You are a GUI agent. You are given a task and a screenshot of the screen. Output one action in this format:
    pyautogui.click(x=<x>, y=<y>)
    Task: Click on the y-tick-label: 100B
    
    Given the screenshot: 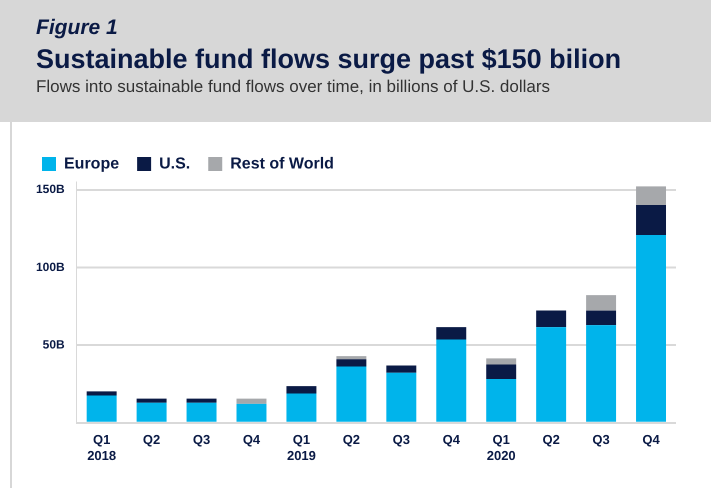 What is the action you would take?
    pyautogui.click(x=51, y=267)
    